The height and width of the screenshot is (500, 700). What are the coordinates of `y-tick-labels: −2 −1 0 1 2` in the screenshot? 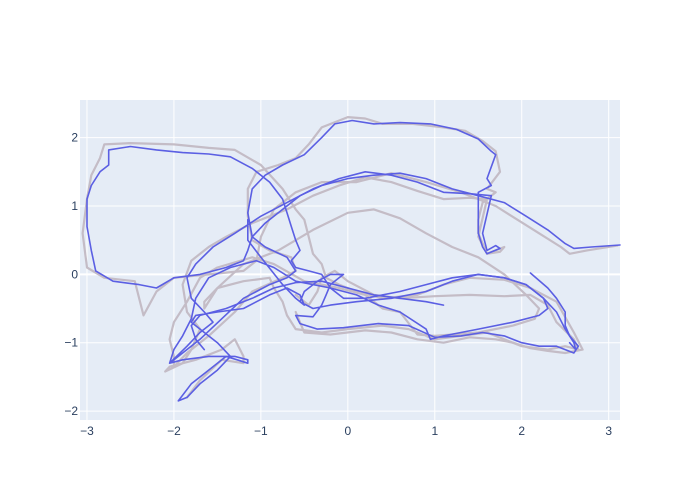 It's located at (71, 275).